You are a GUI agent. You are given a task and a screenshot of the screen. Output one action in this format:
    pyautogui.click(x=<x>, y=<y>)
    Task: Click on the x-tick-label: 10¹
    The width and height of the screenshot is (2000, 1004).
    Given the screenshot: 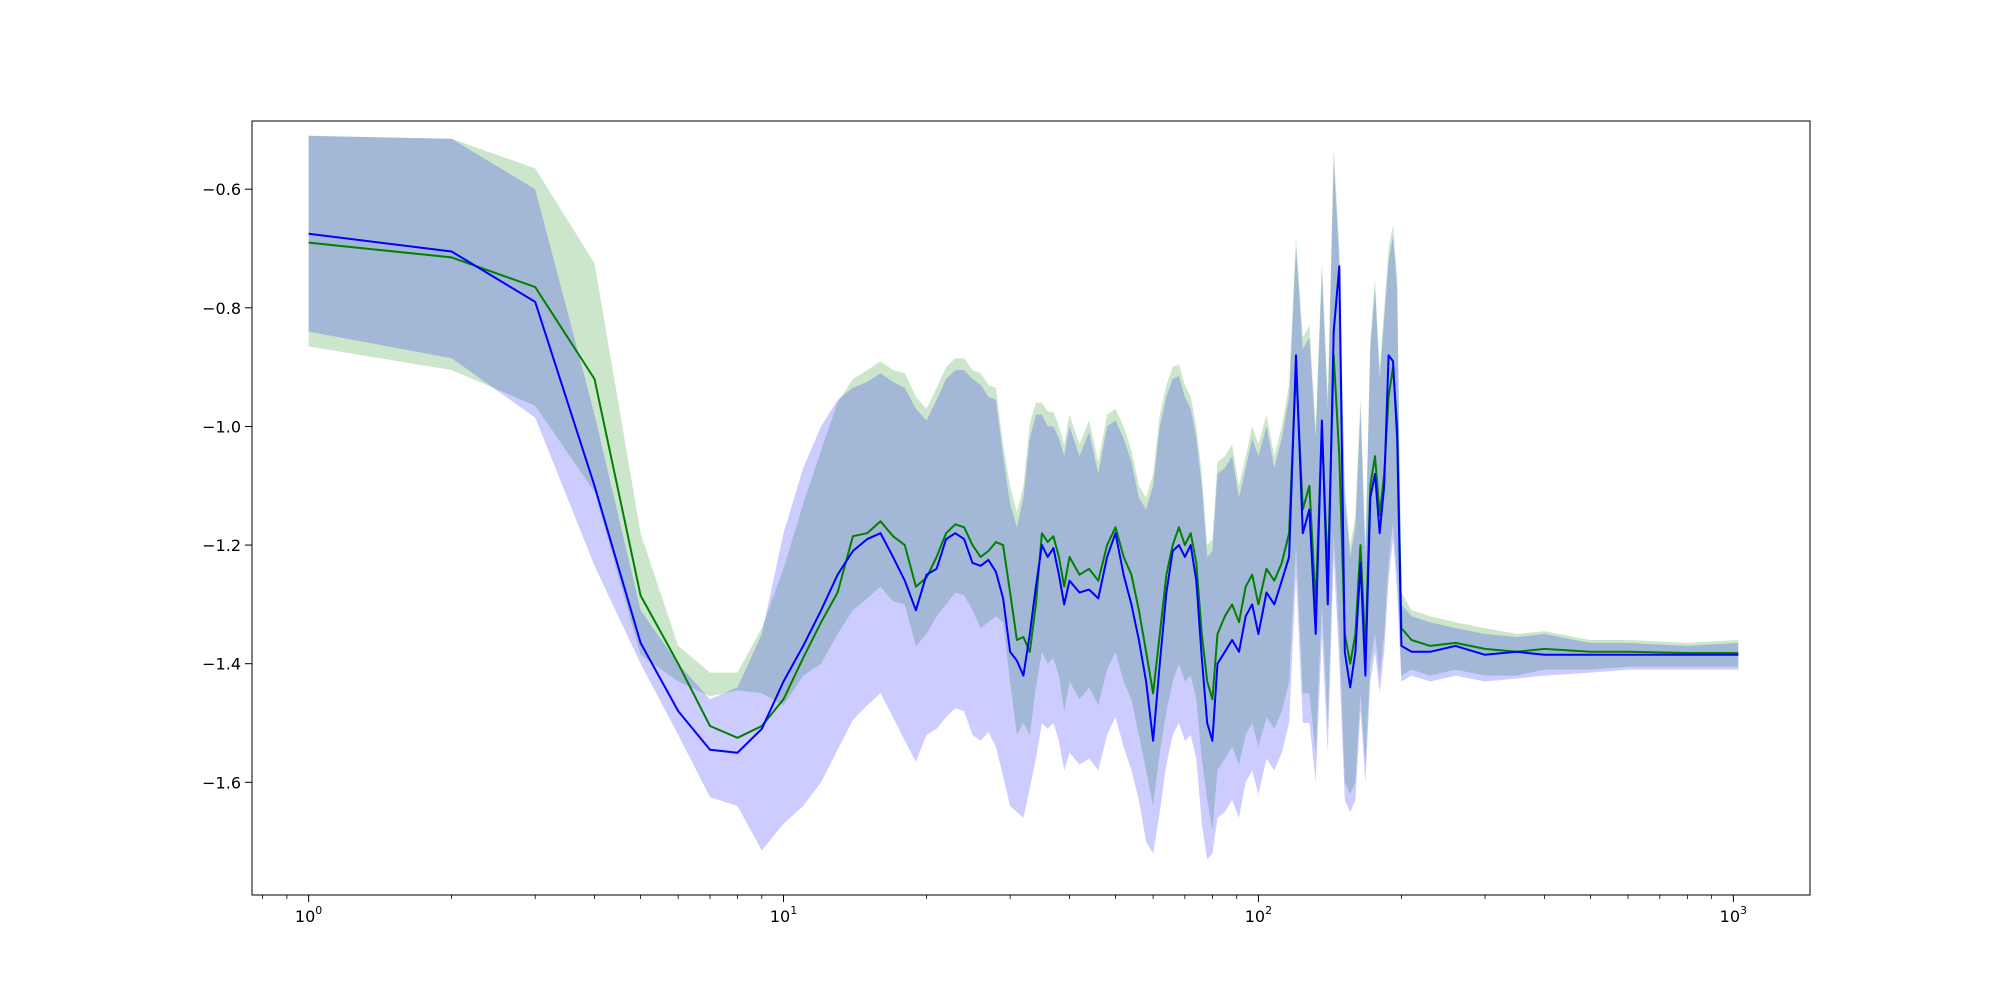 What is the action you would take?
    pyautogui.click(x=783, y=915)
    